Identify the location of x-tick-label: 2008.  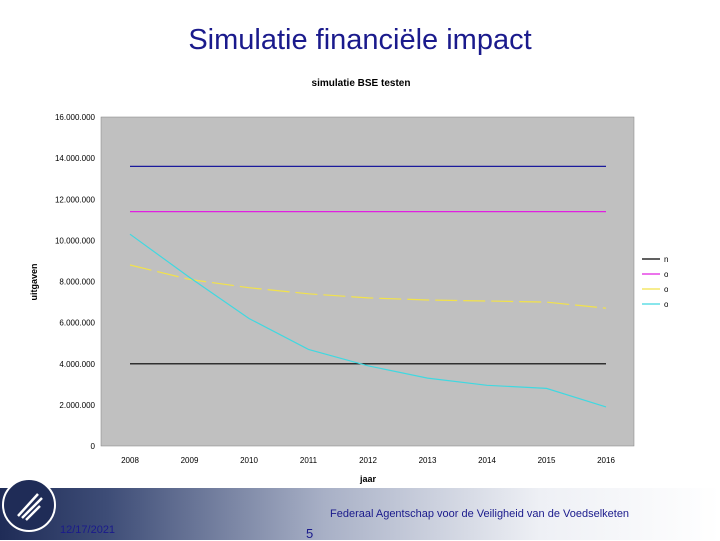
(130, 460).